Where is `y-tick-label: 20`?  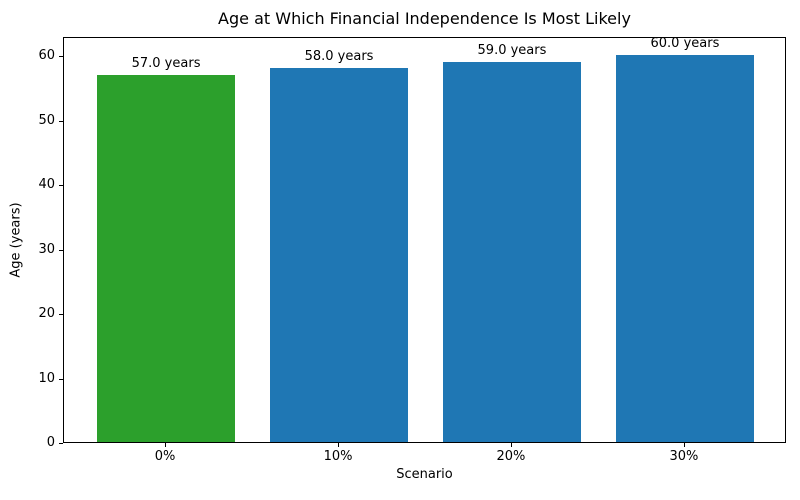 y-tick-label: 20 is located at coordinates (46, 314).